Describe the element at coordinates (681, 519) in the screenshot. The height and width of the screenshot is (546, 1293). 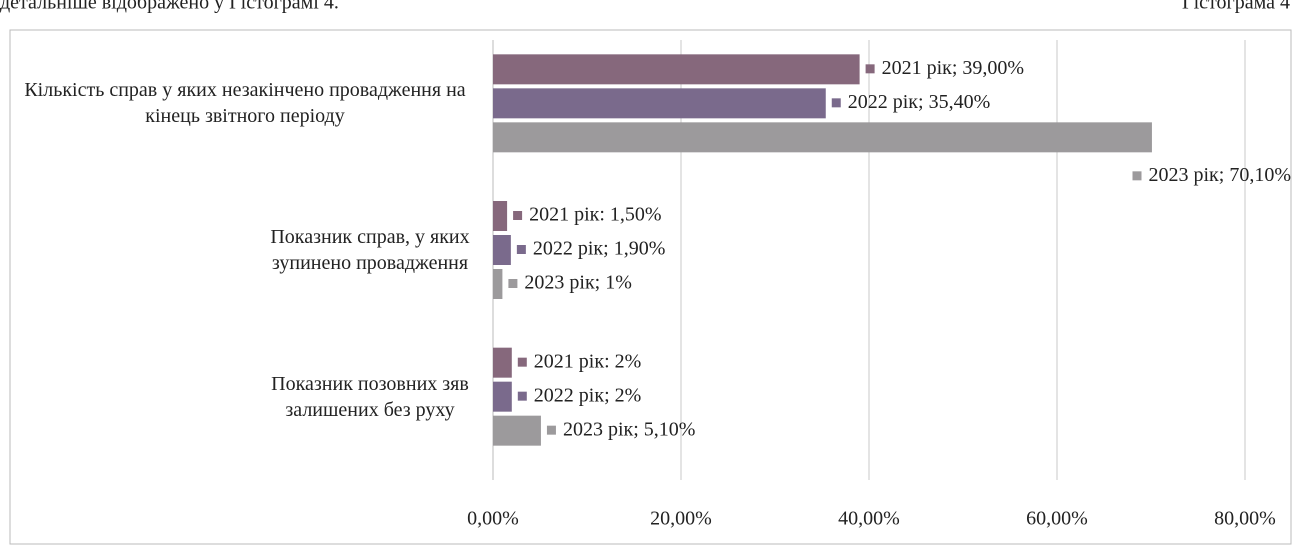
I see `x-tick-label: 20,00%` at that location.